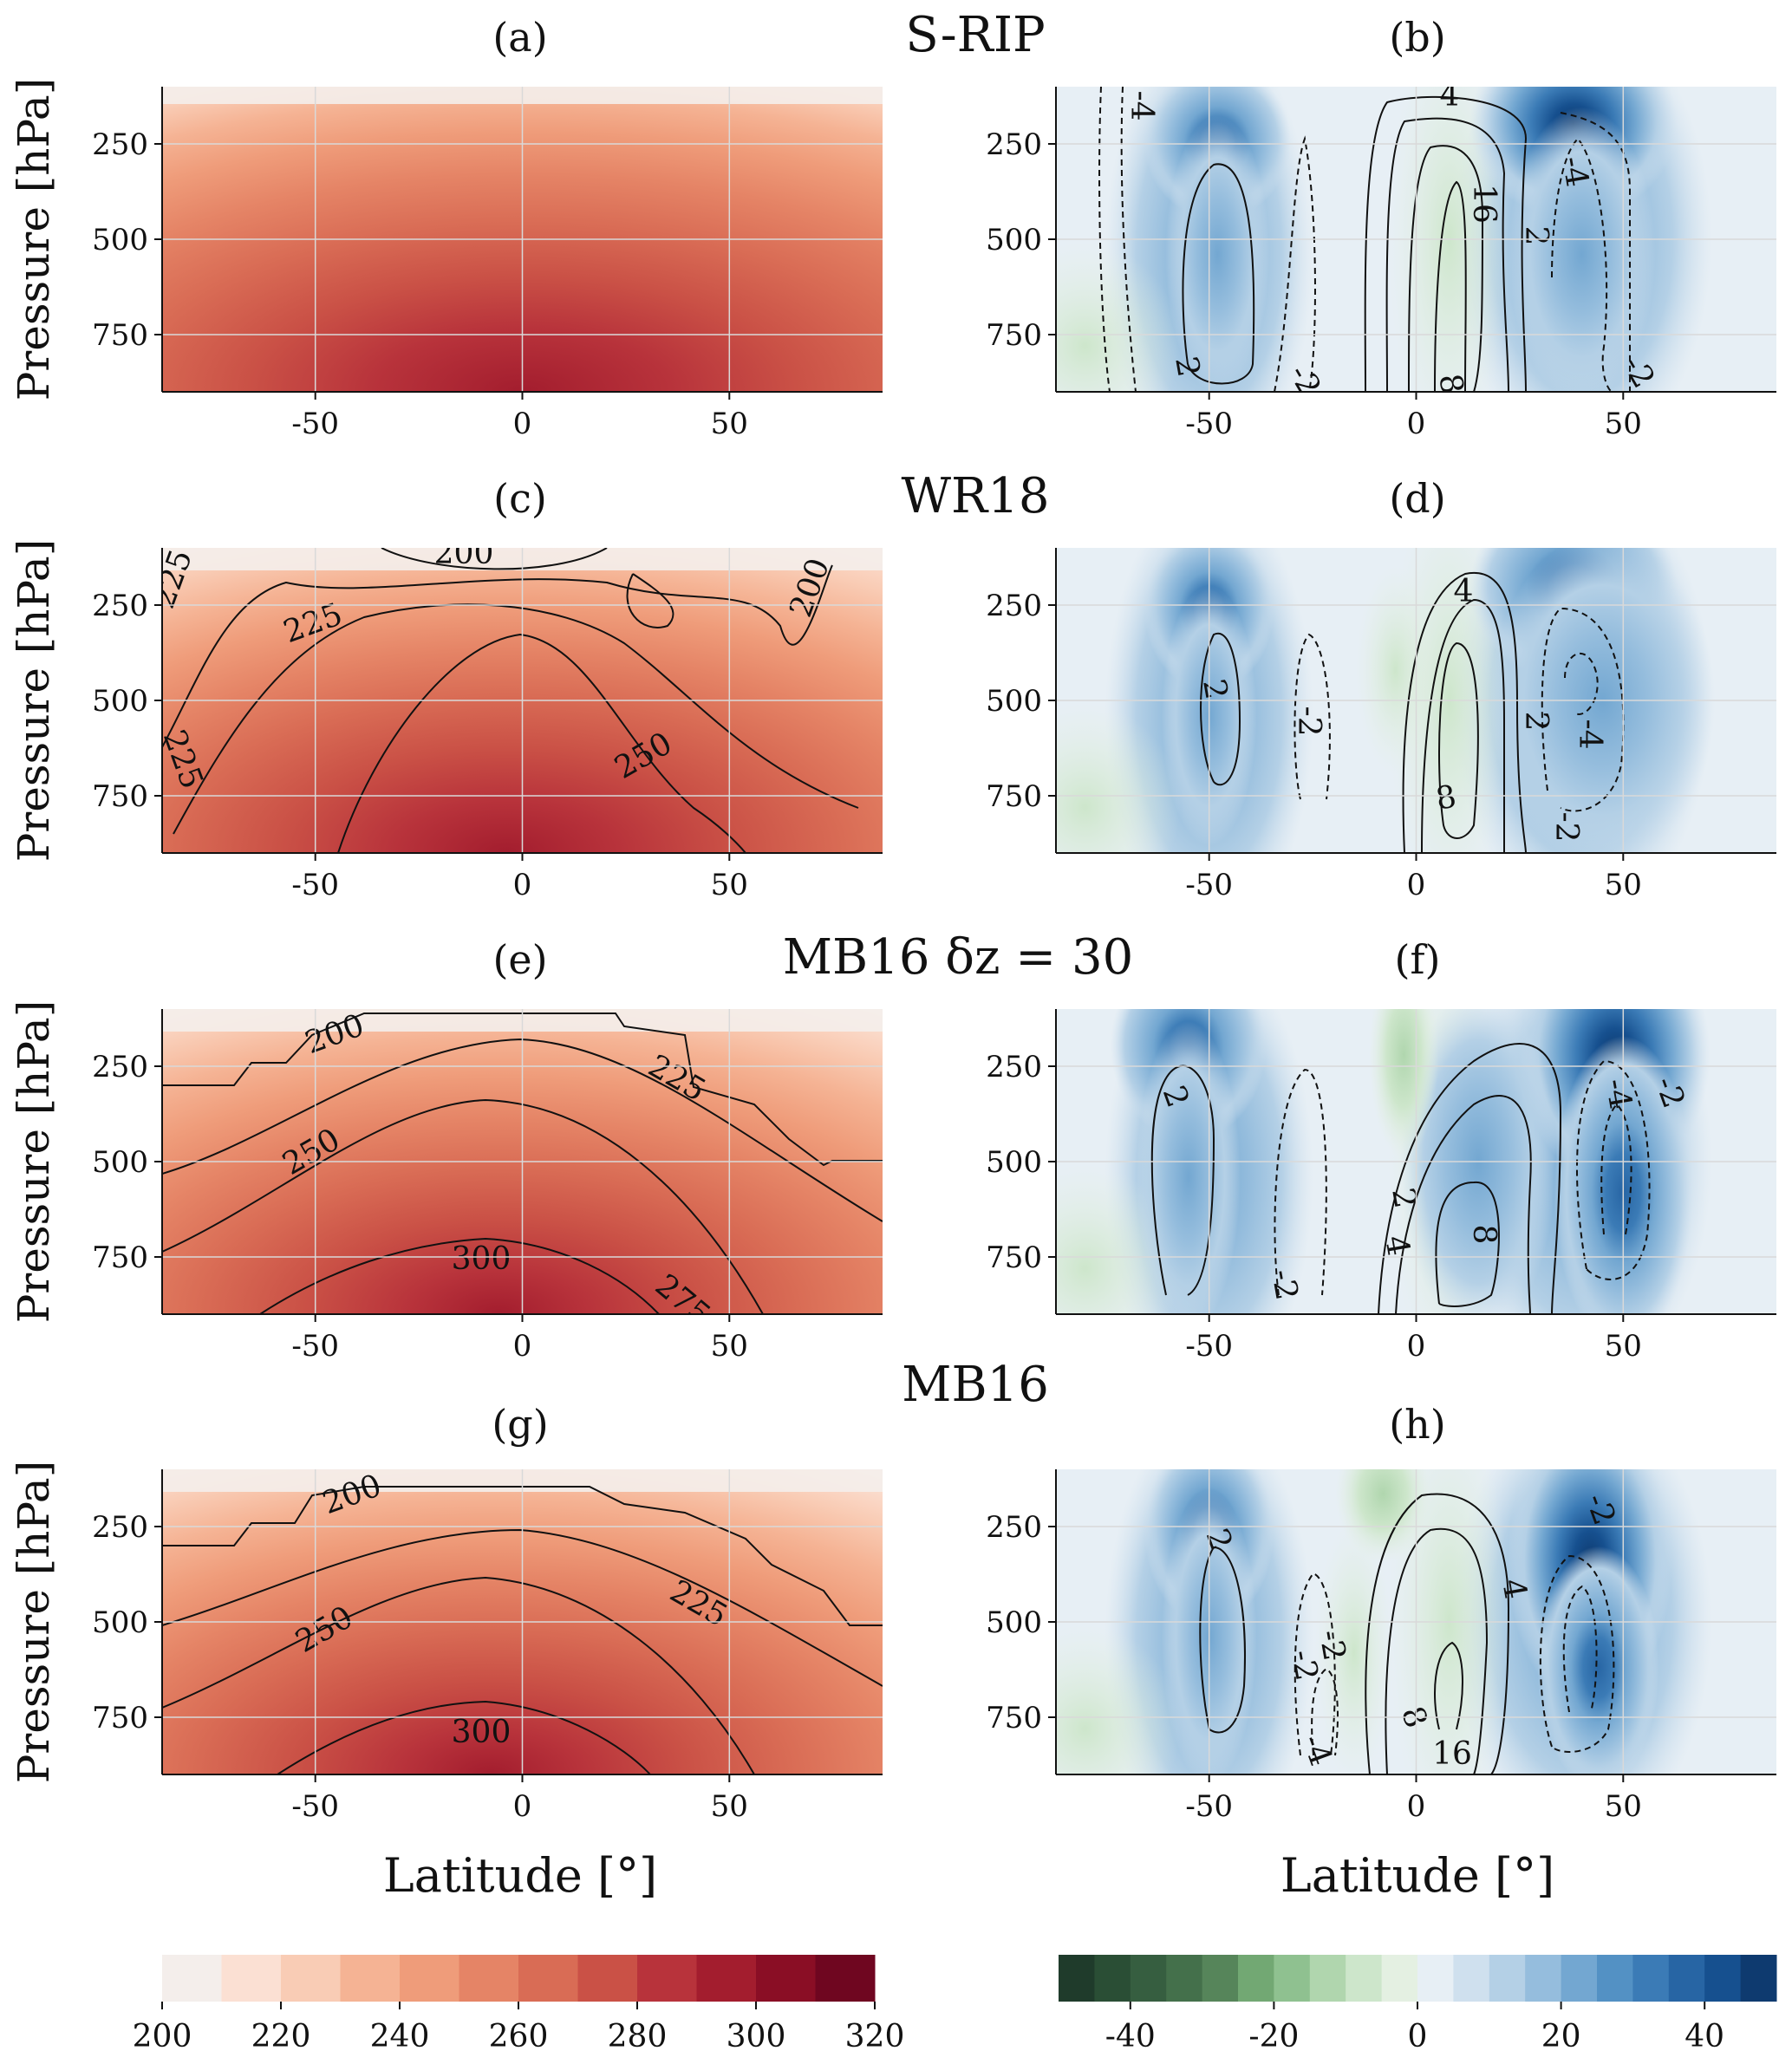 This screenshot has width=1792, height=2051. What do you see at coordinates (1450, 384) in the screenshot?
I see `contour-label: 8` at bounding box center [1450, 384].